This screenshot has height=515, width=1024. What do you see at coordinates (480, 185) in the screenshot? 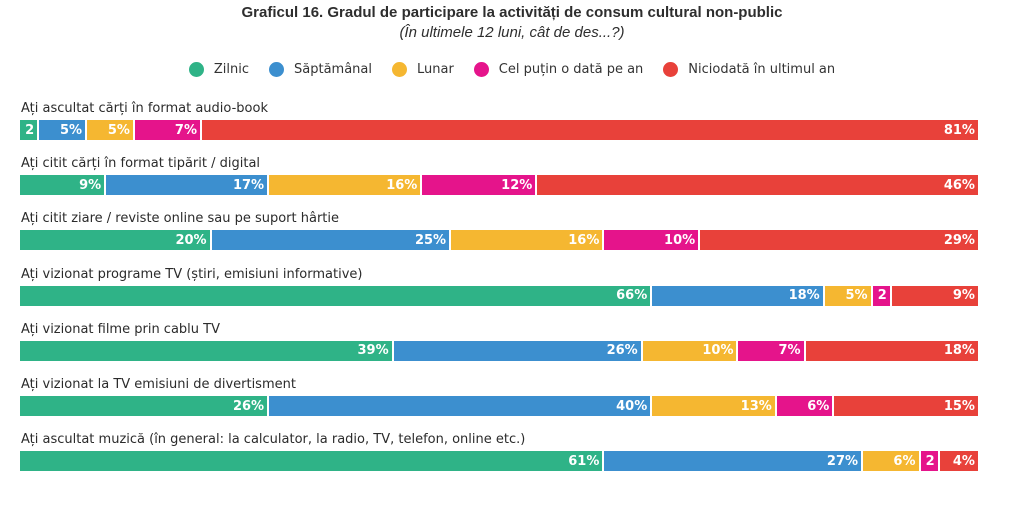
I see `bar-segment: 12%` at bounding box center [480, 185].